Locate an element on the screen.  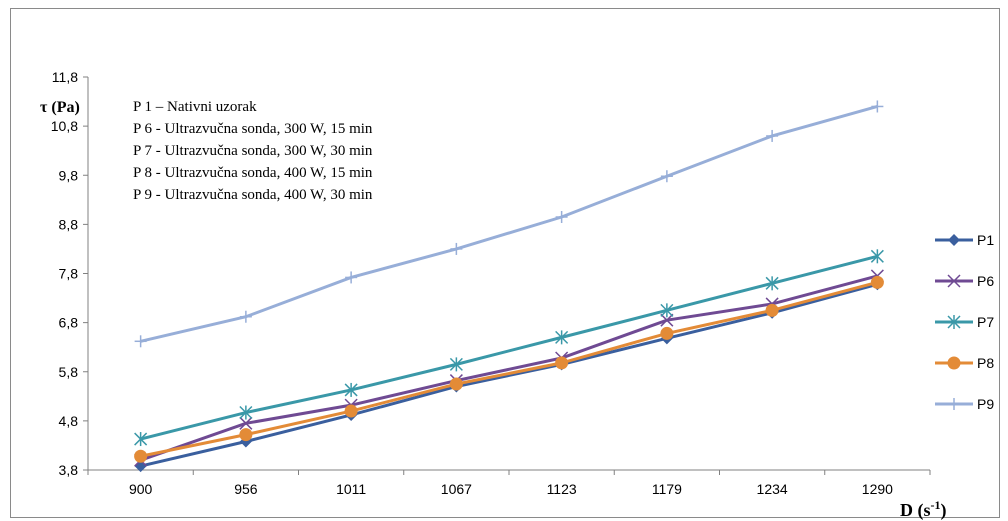
legend-label: P7 is located at coordinates (985, 322).